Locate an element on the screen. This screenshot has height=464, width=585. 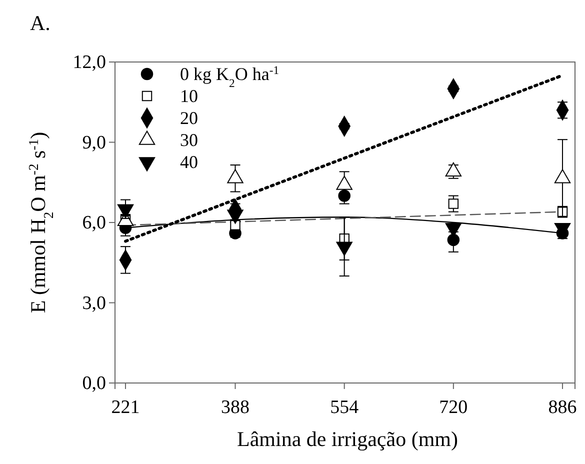
y-tick-label: 12,0 is located at coordinates (89, 63).